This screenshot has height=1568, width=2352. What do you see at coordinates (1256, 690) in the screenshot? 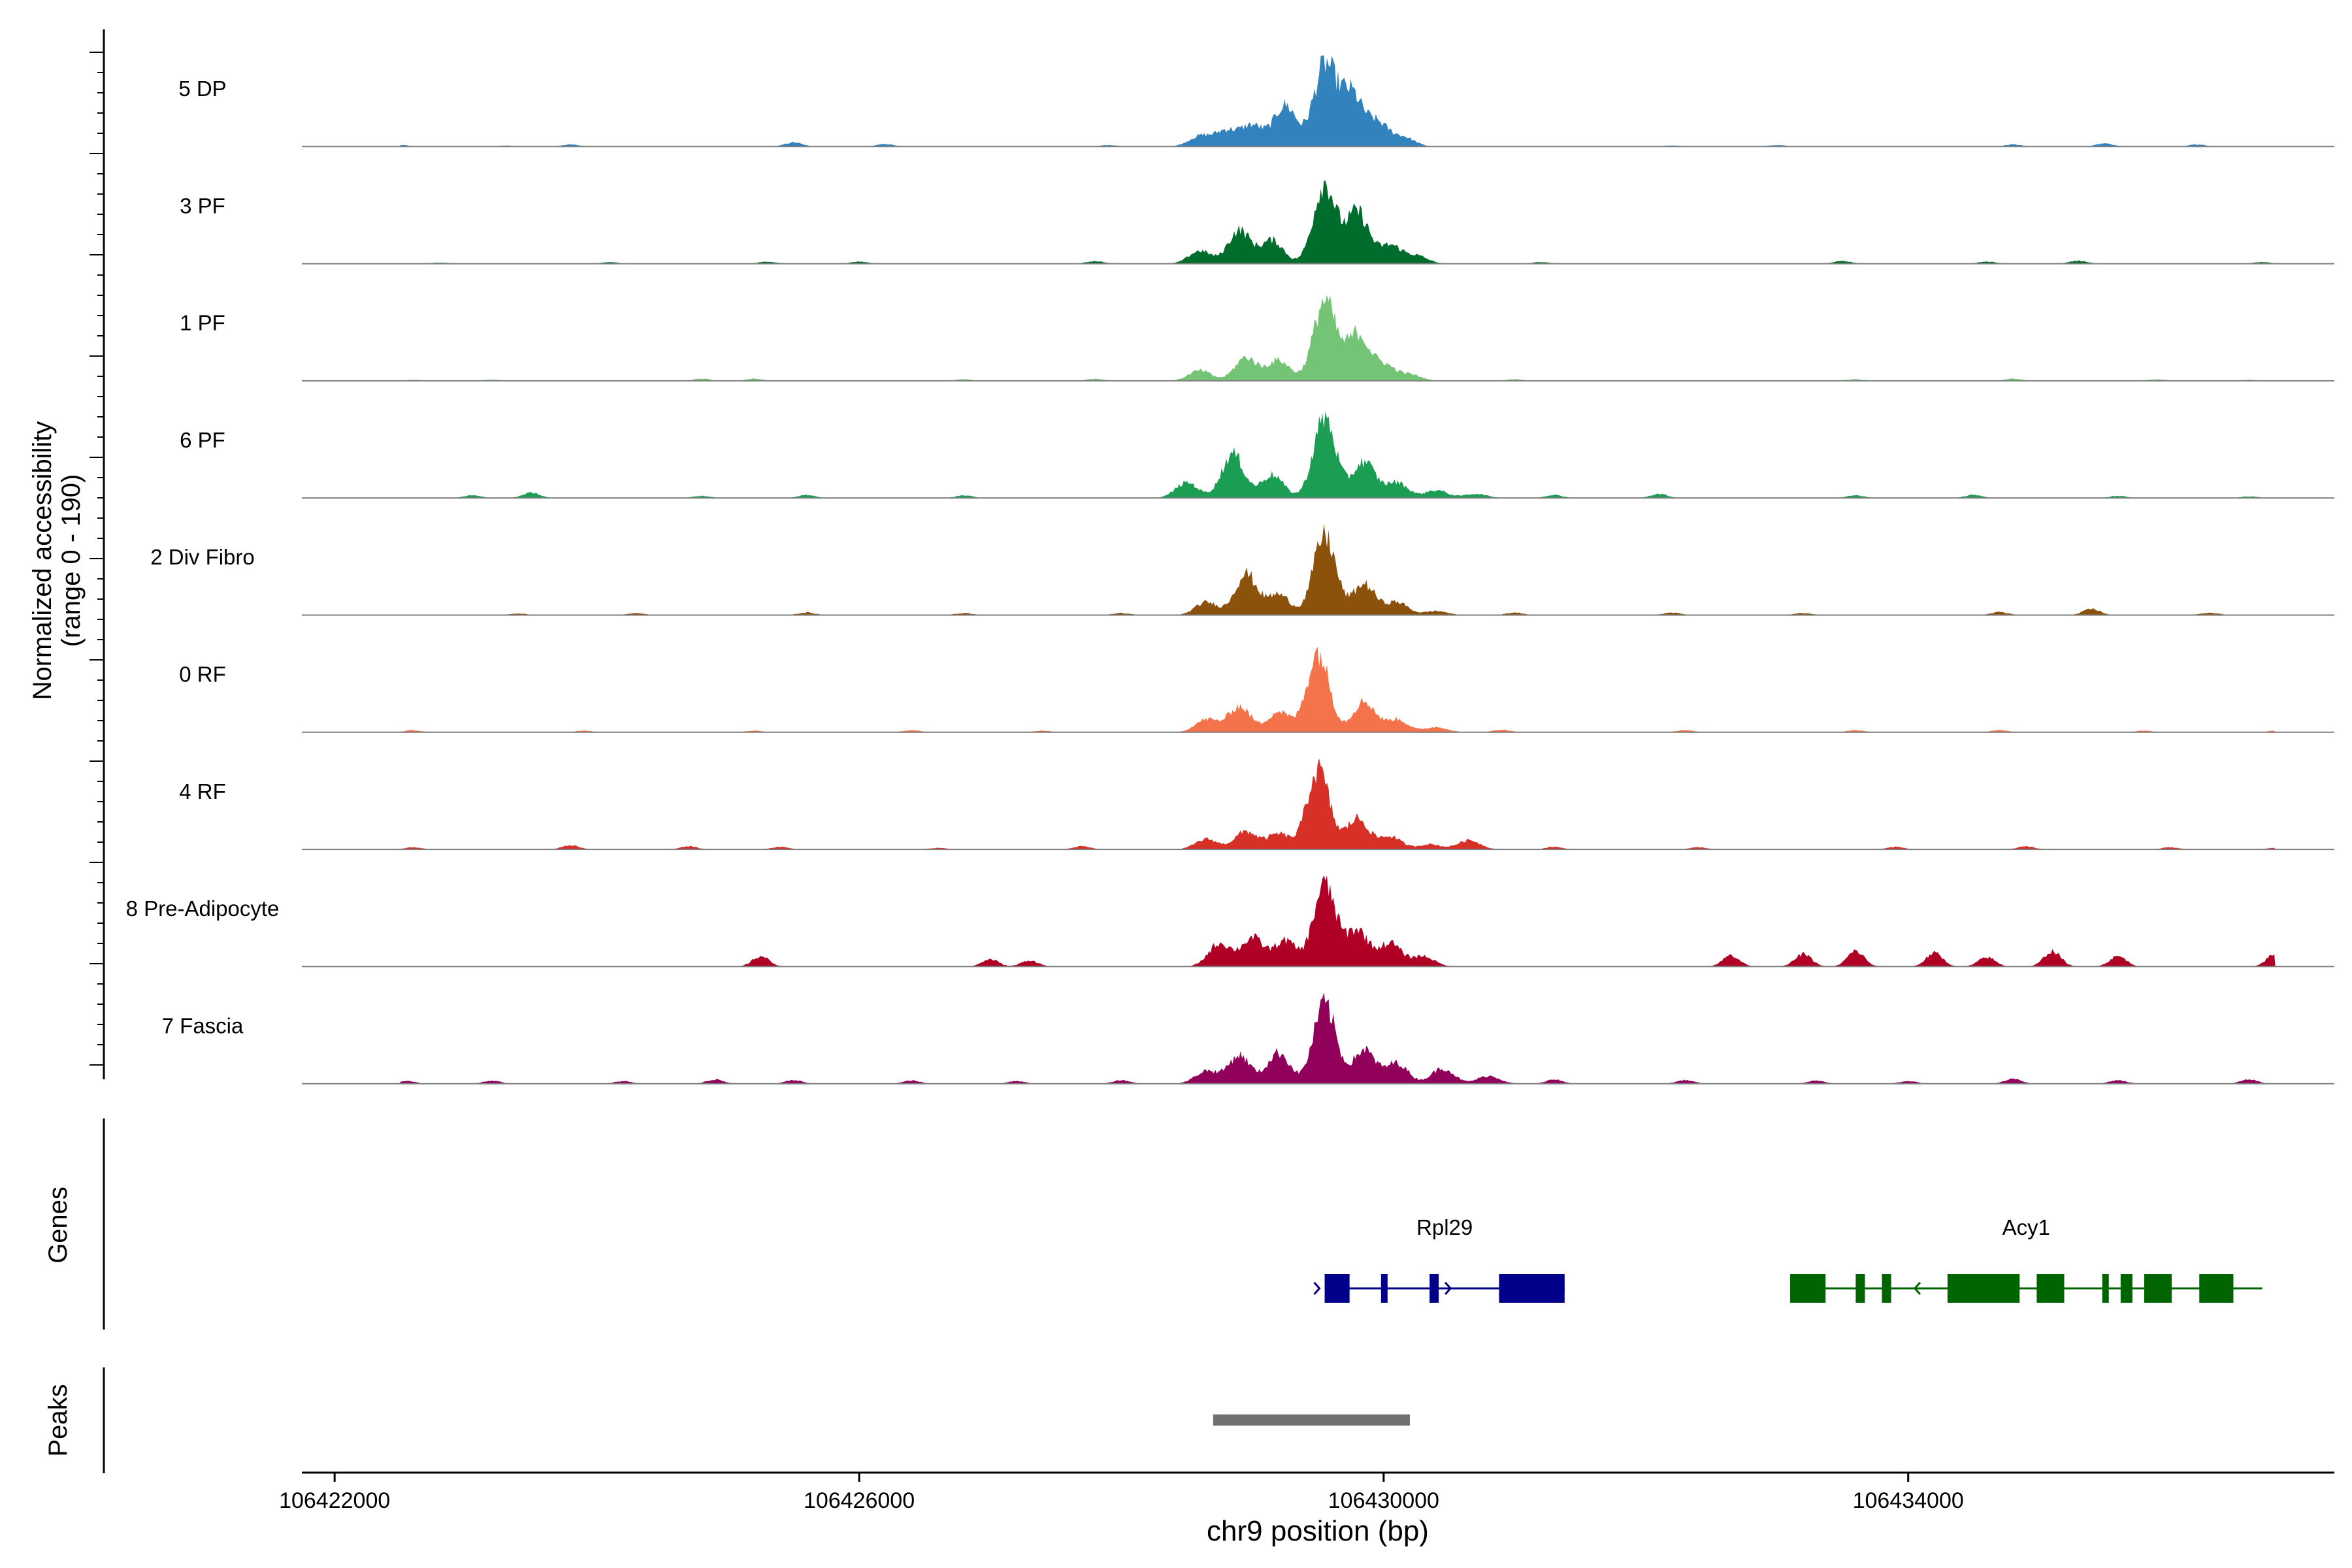
I see `coverage-track: 0 RF` at bounding box center [1256, 690].